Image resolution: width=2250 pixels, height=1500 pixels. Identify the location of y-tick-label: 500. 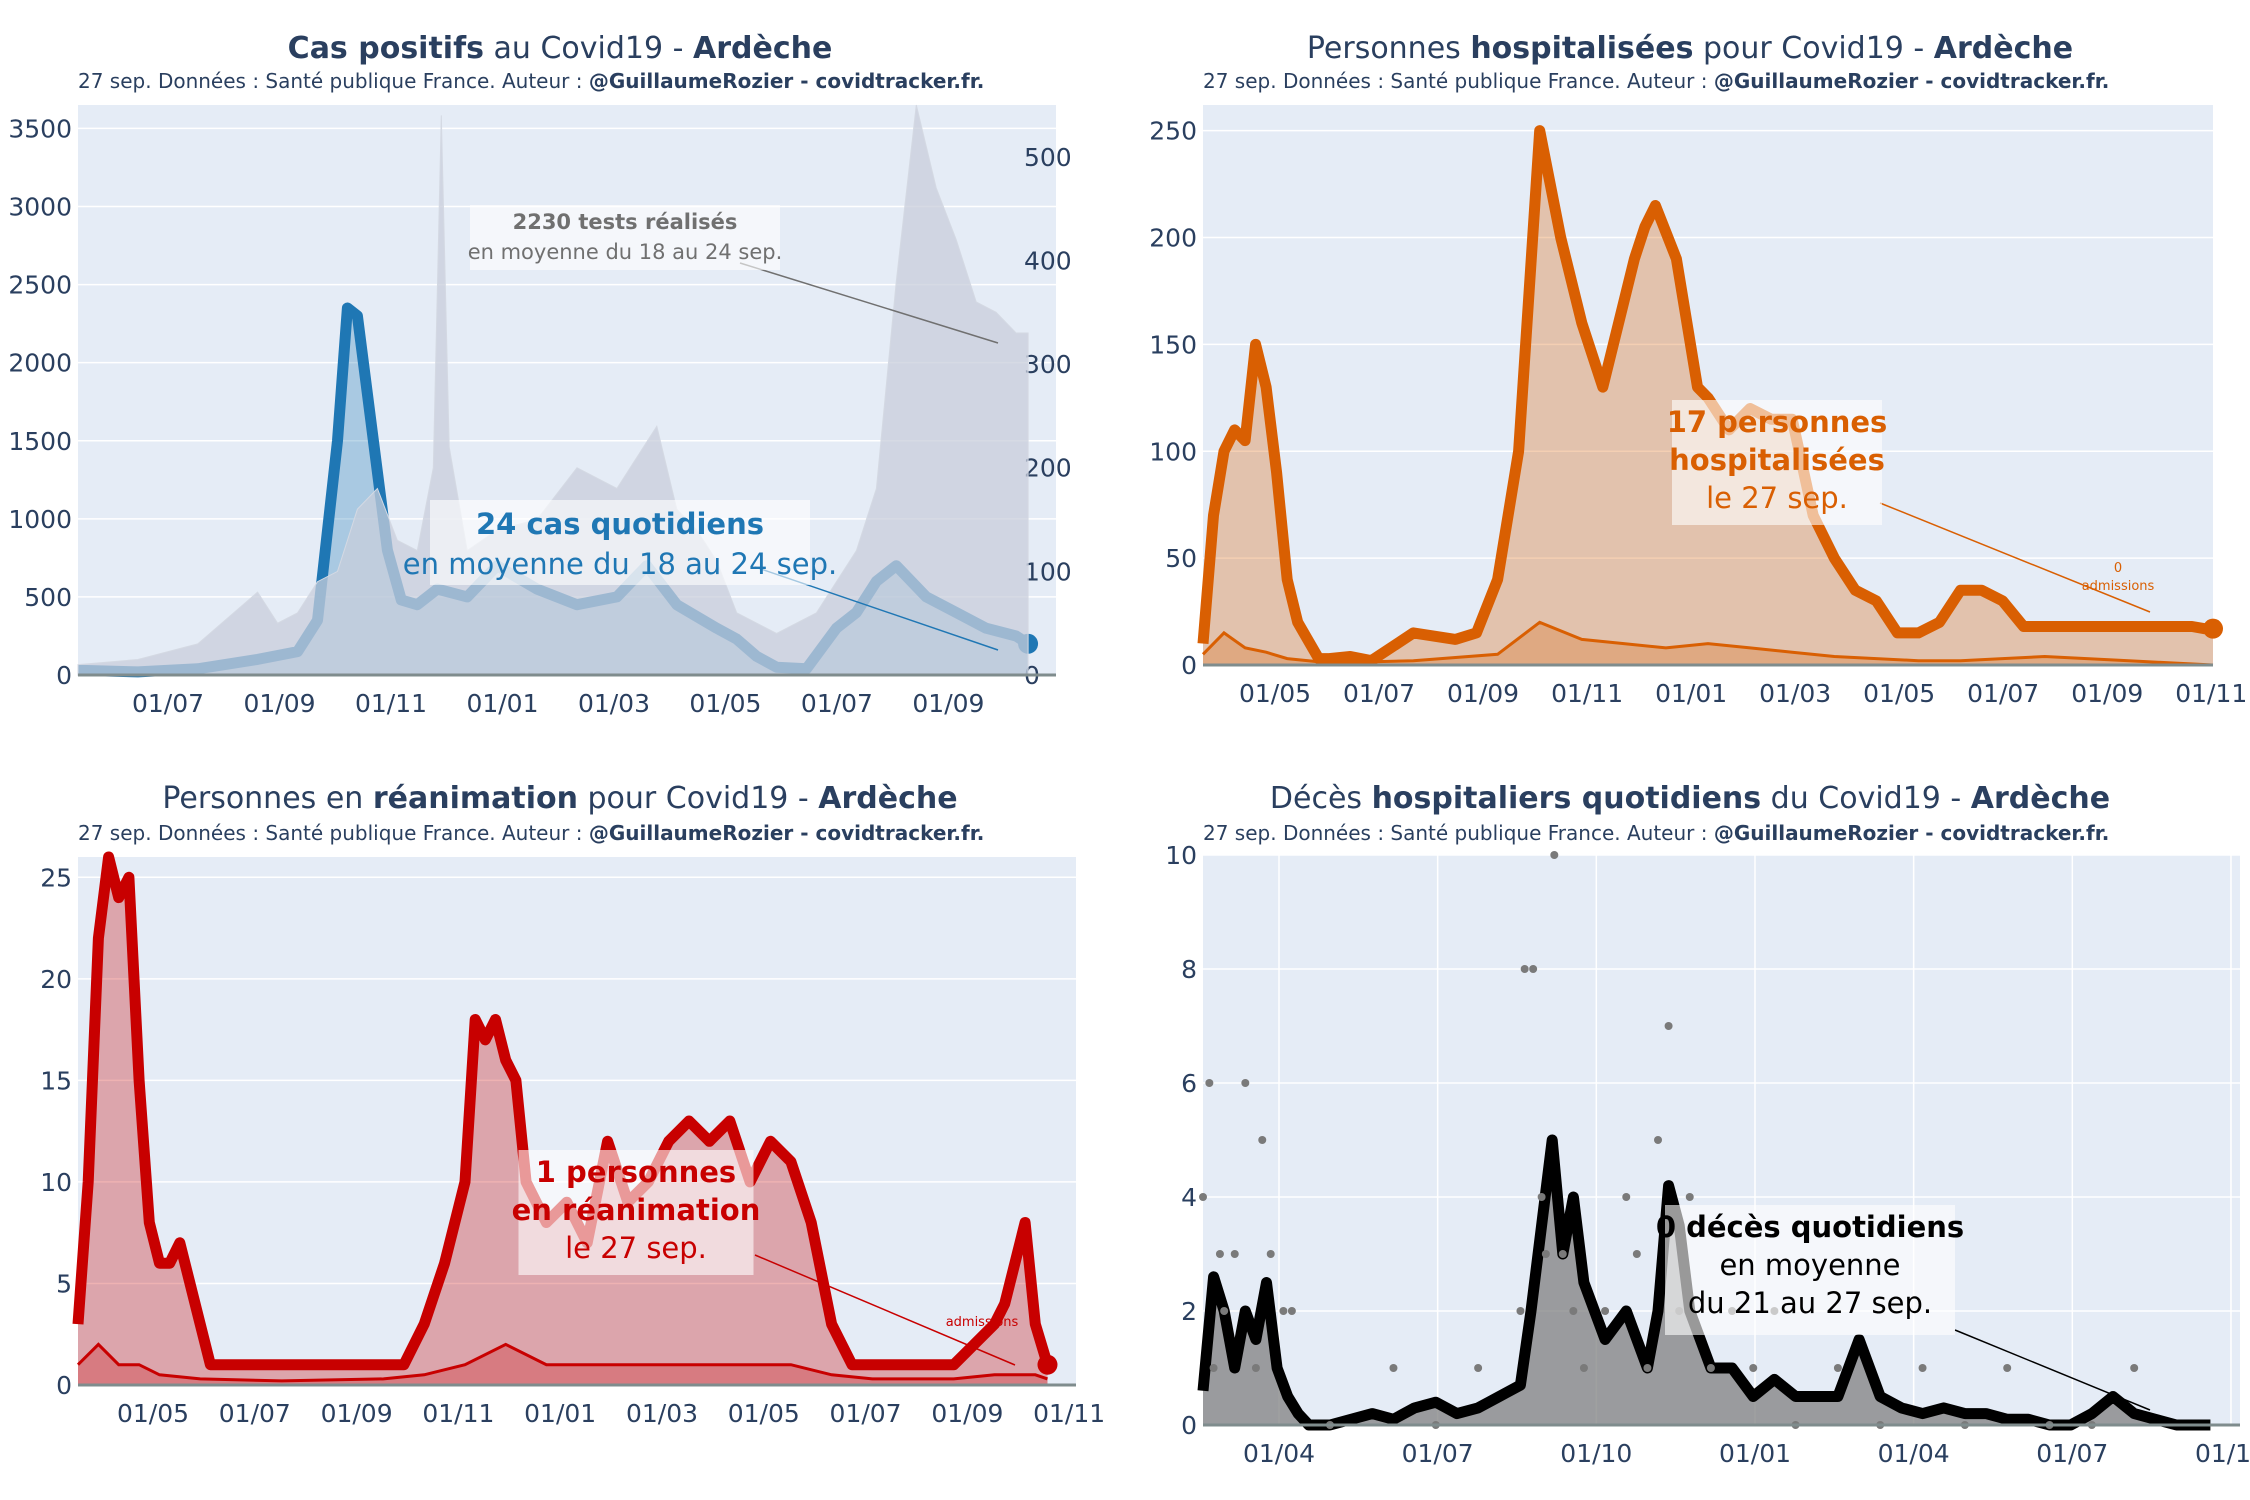
(48, 597).